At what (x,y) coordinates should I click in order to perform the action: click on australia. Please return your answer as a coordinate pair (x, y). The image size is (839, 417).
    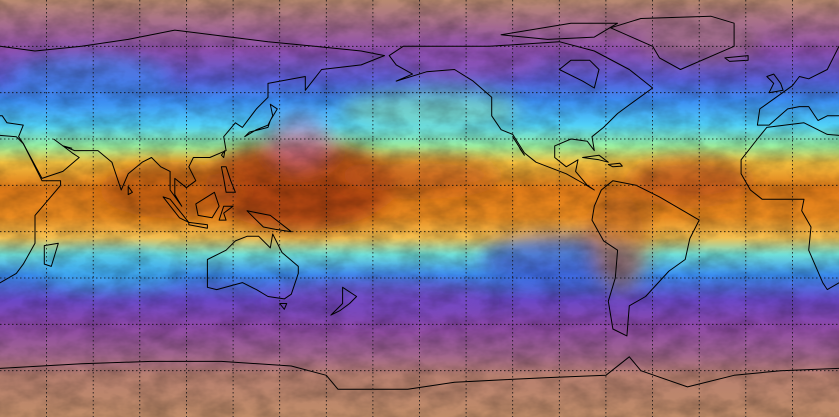
    Looking at the image, I should click on (252, 266).